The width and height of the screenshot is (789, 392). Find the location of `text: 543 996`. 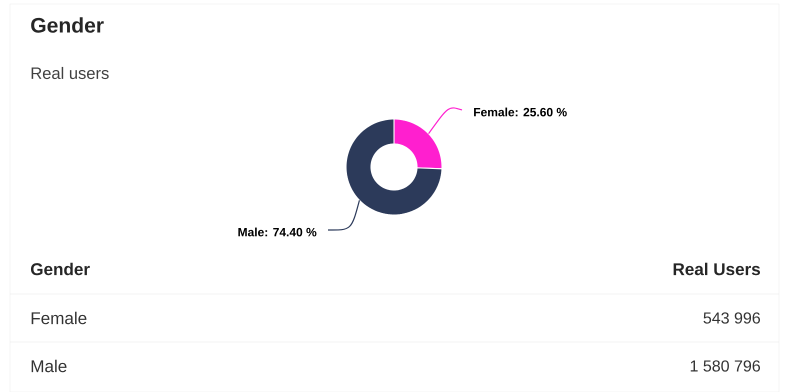

text: 543 996 is located at coordinates (732, 318).